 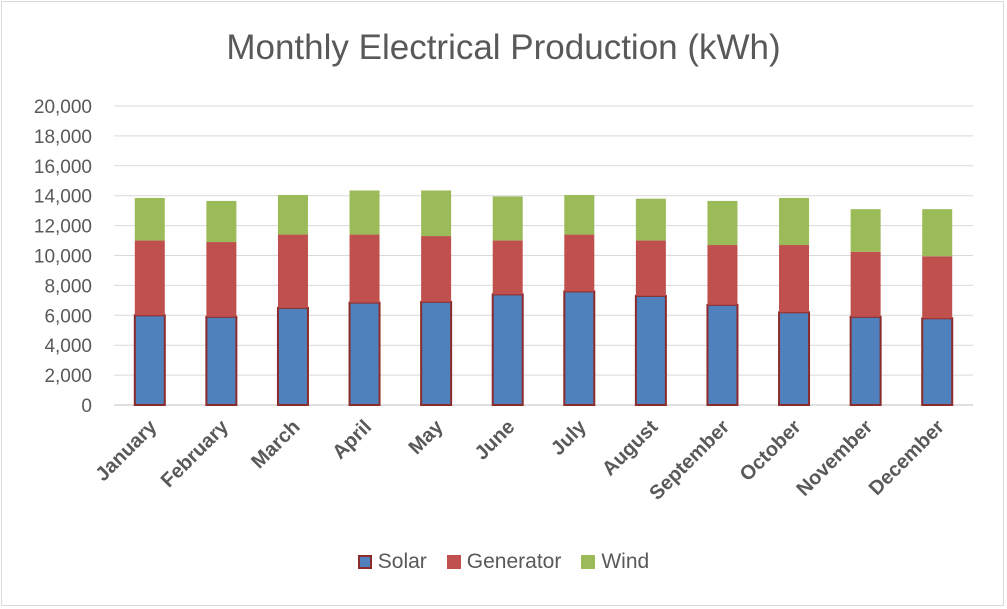 What do you see at coordinates (68, 316) in the screenshot?
I see `y-tick-label: 6,000` at bounding box center [68, 316].